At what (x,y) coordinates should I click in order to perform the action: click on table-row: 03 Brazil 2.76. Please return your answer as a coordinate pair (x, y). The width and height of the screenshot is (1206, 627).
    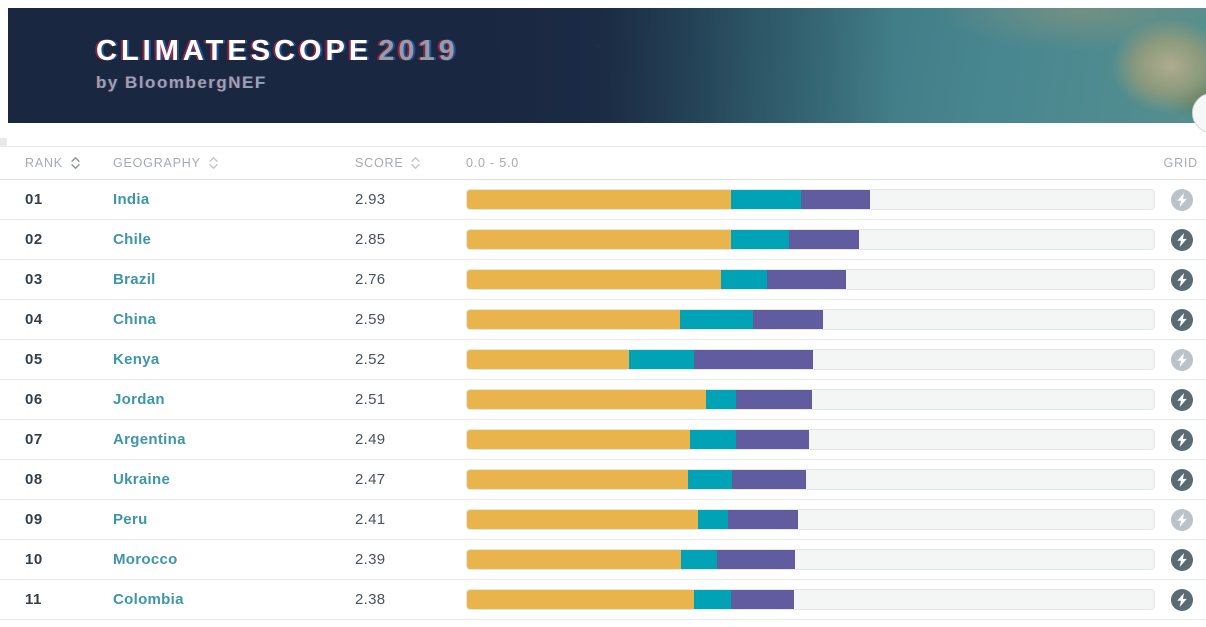
    Looking at the image, I should click on (603, 280).